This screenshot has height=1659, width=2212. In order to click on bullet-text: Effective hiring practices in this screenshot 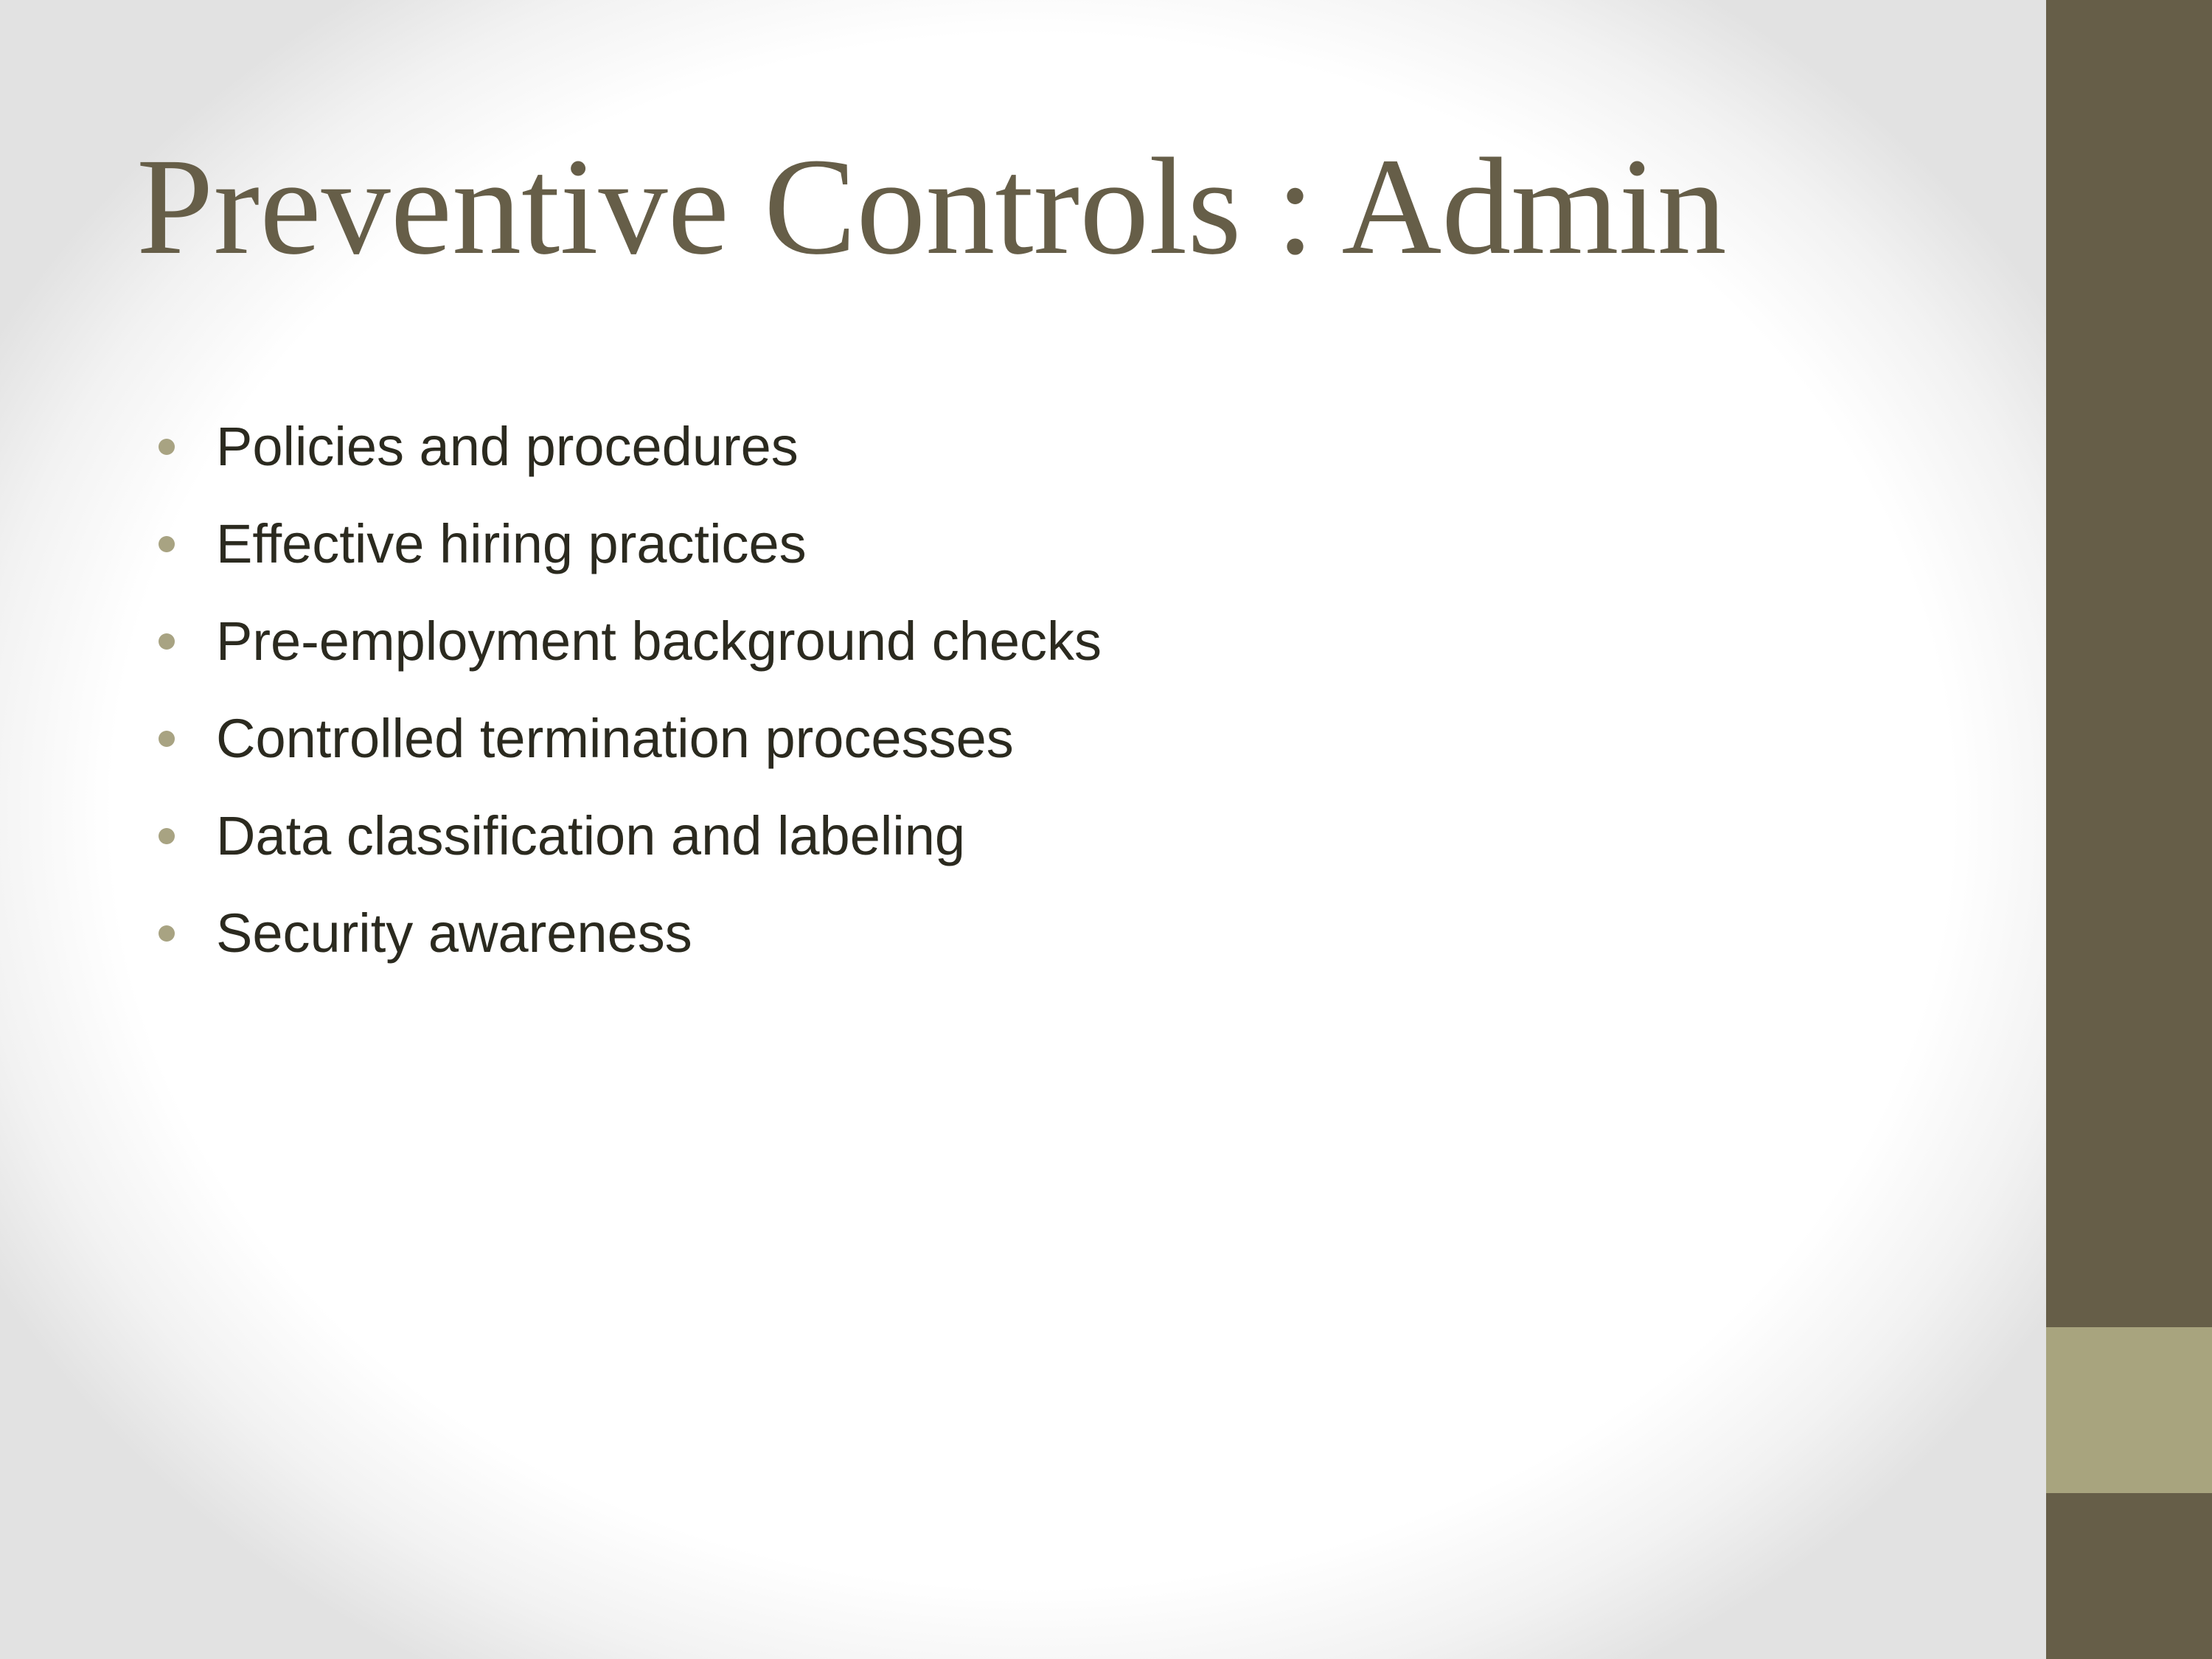, I will do `click(511, 543)`.